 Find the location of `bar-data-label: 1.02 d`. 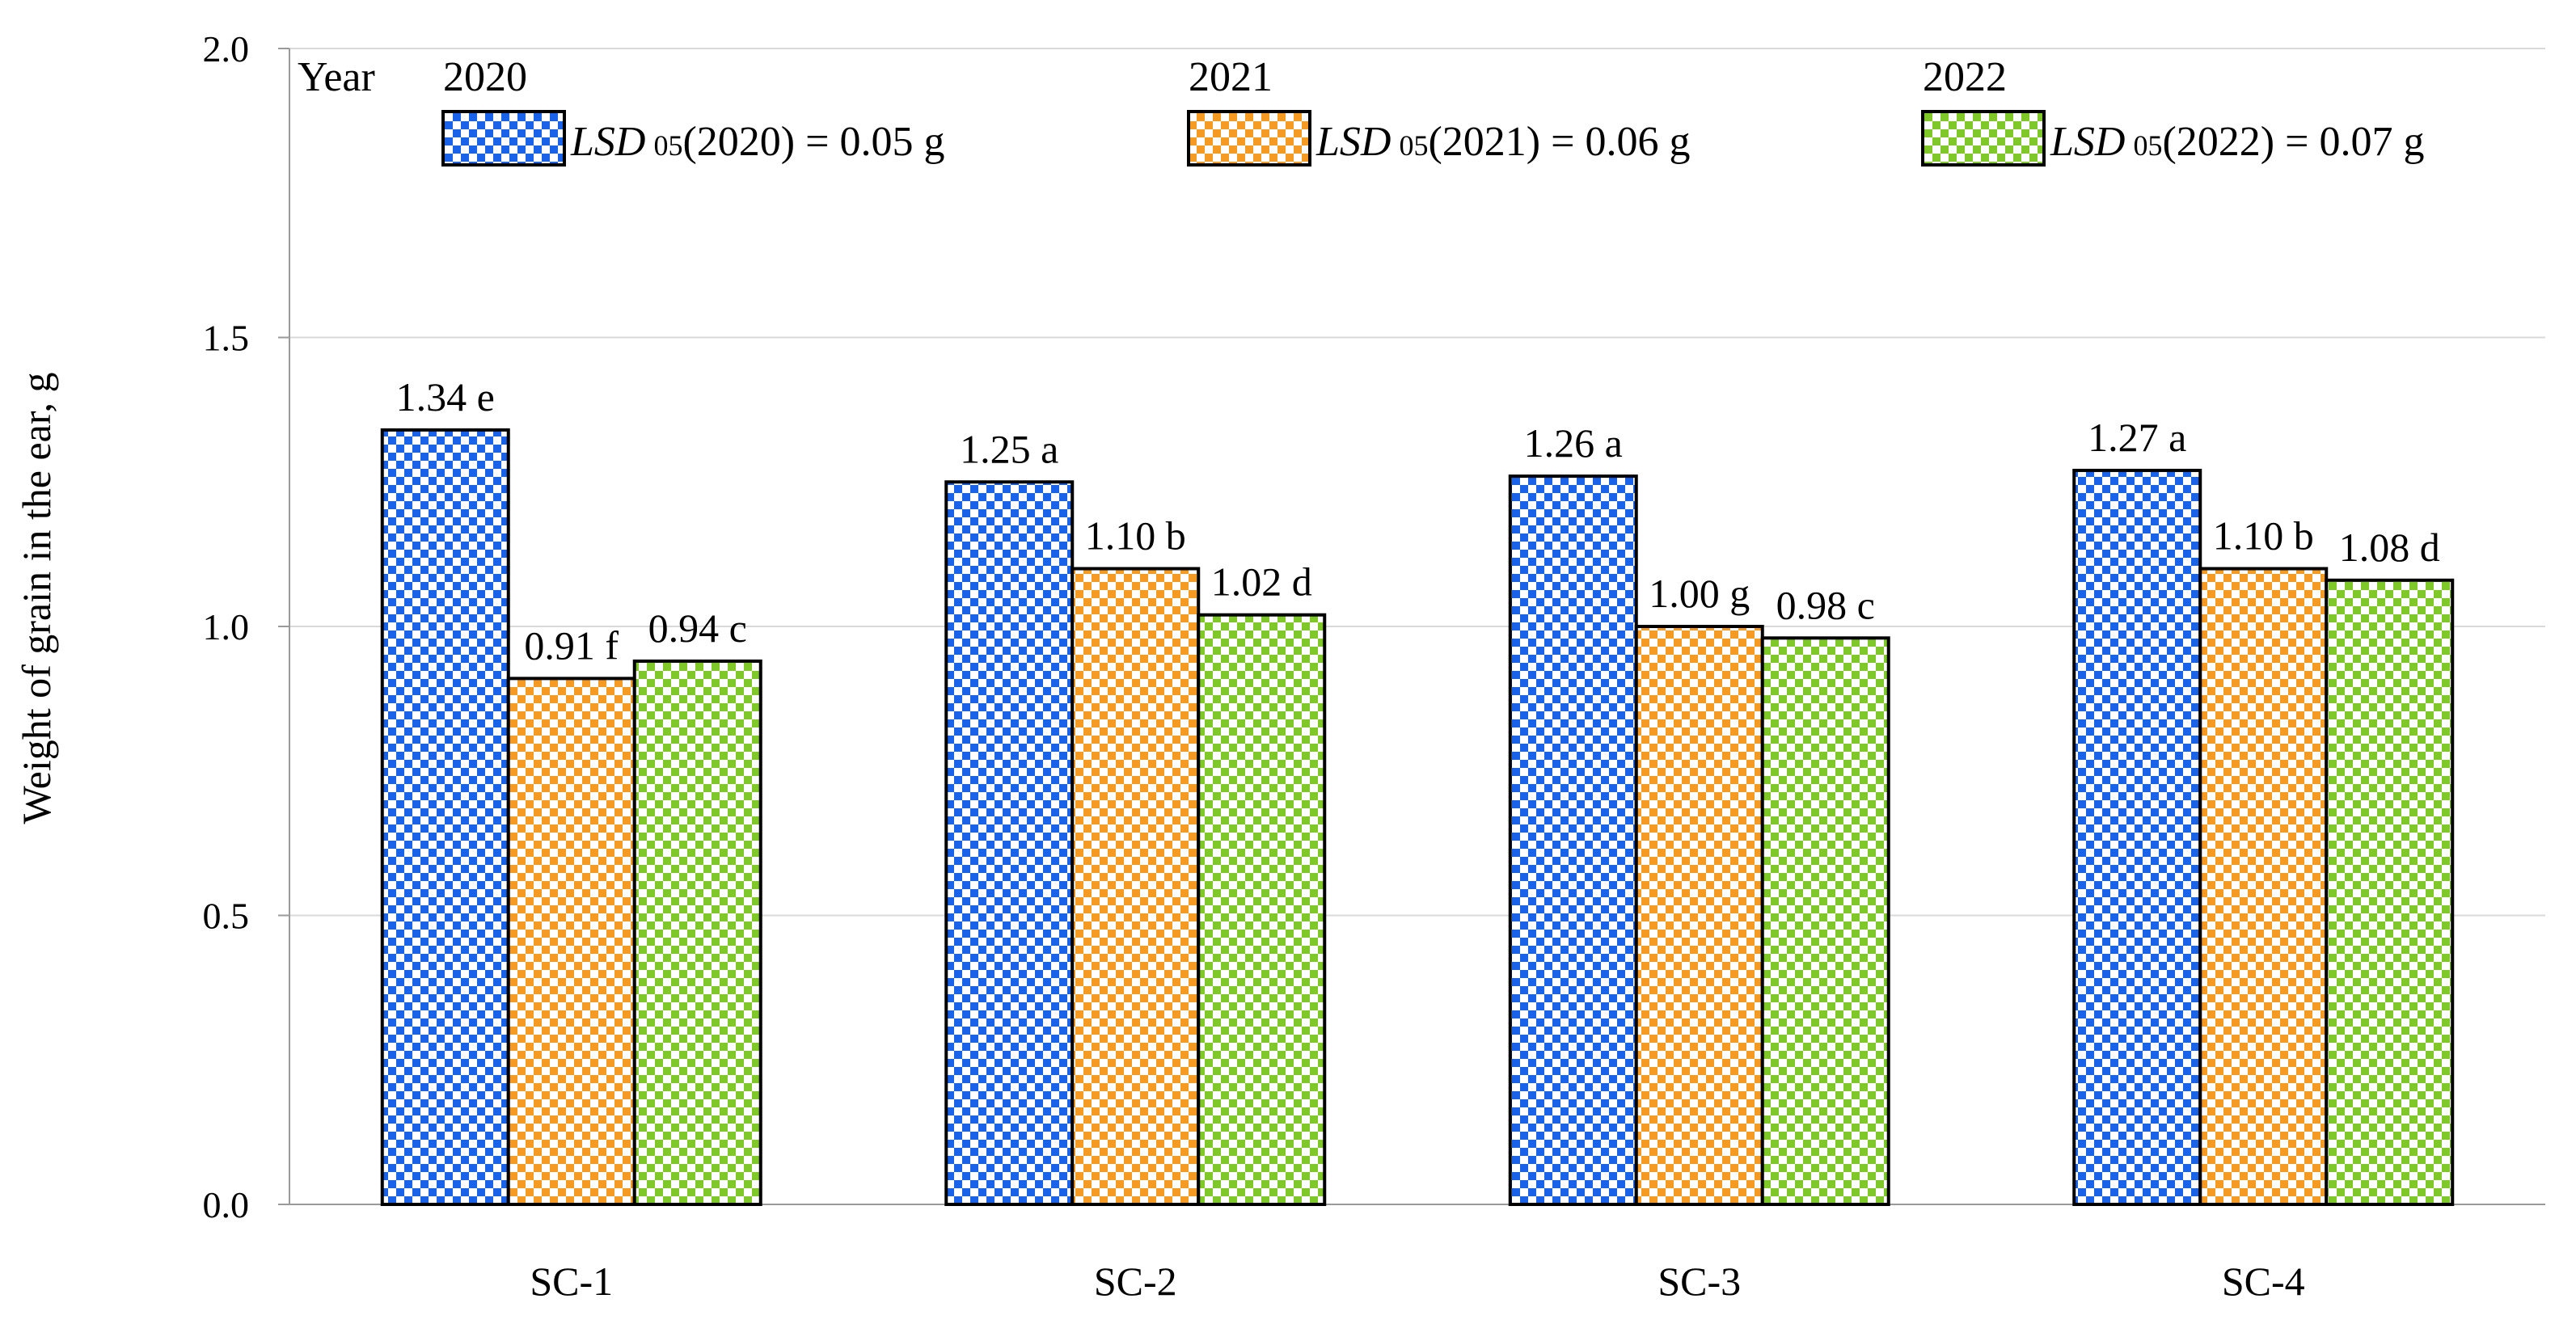

bar-data-label: 1.02 d is located at coordinates (1261, 582).